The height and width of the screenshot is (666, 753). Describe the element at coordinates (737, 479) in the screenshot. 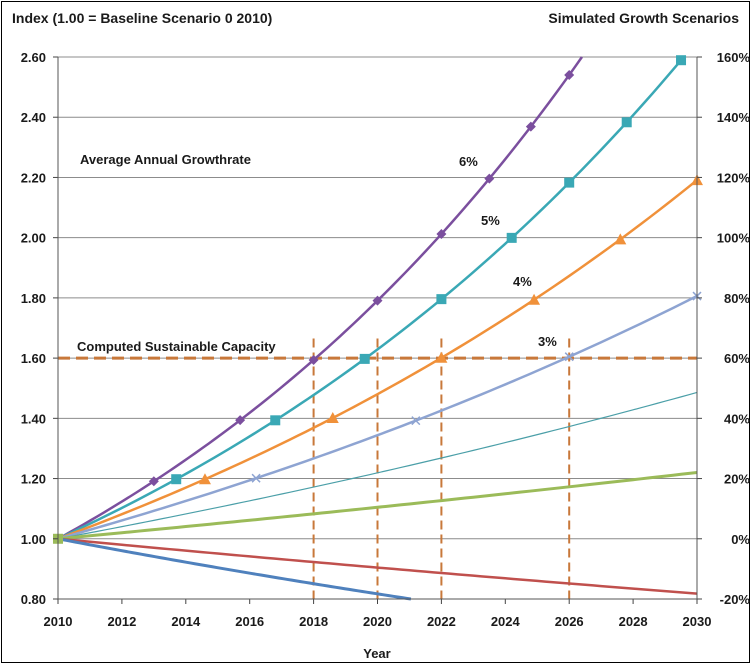

I see `y-tick-right: 20%` at that location.